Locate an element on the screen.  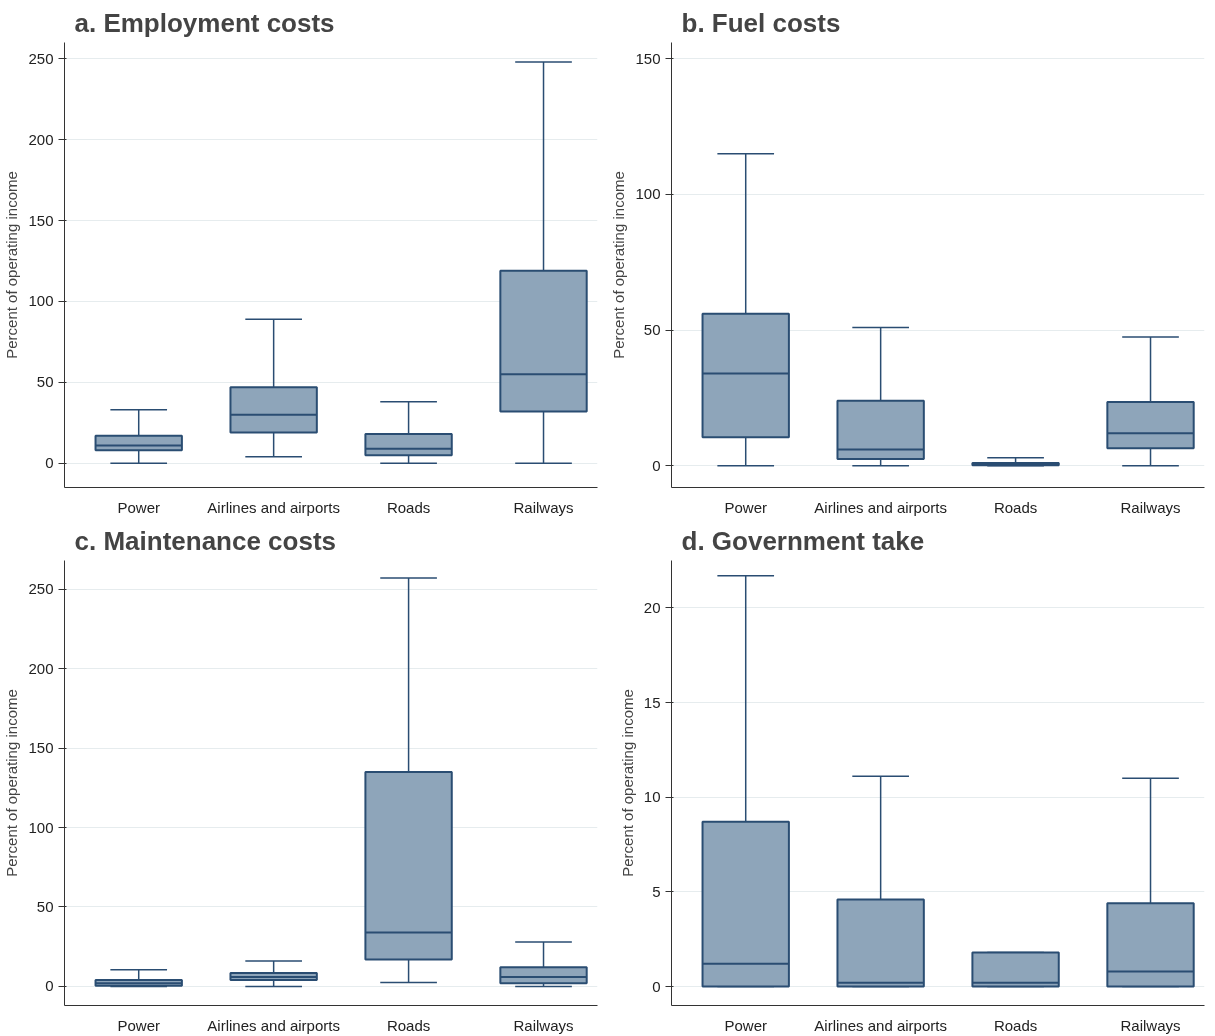
chart-title: c. Maintenance costs is located at coordinates (205, 540).